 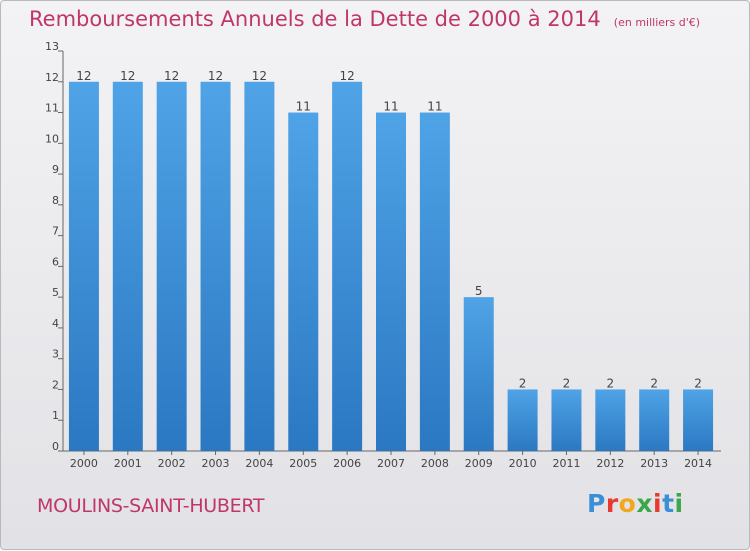 I want to click on proxiti-logo: Proxiti, so click(x=635, y=503).